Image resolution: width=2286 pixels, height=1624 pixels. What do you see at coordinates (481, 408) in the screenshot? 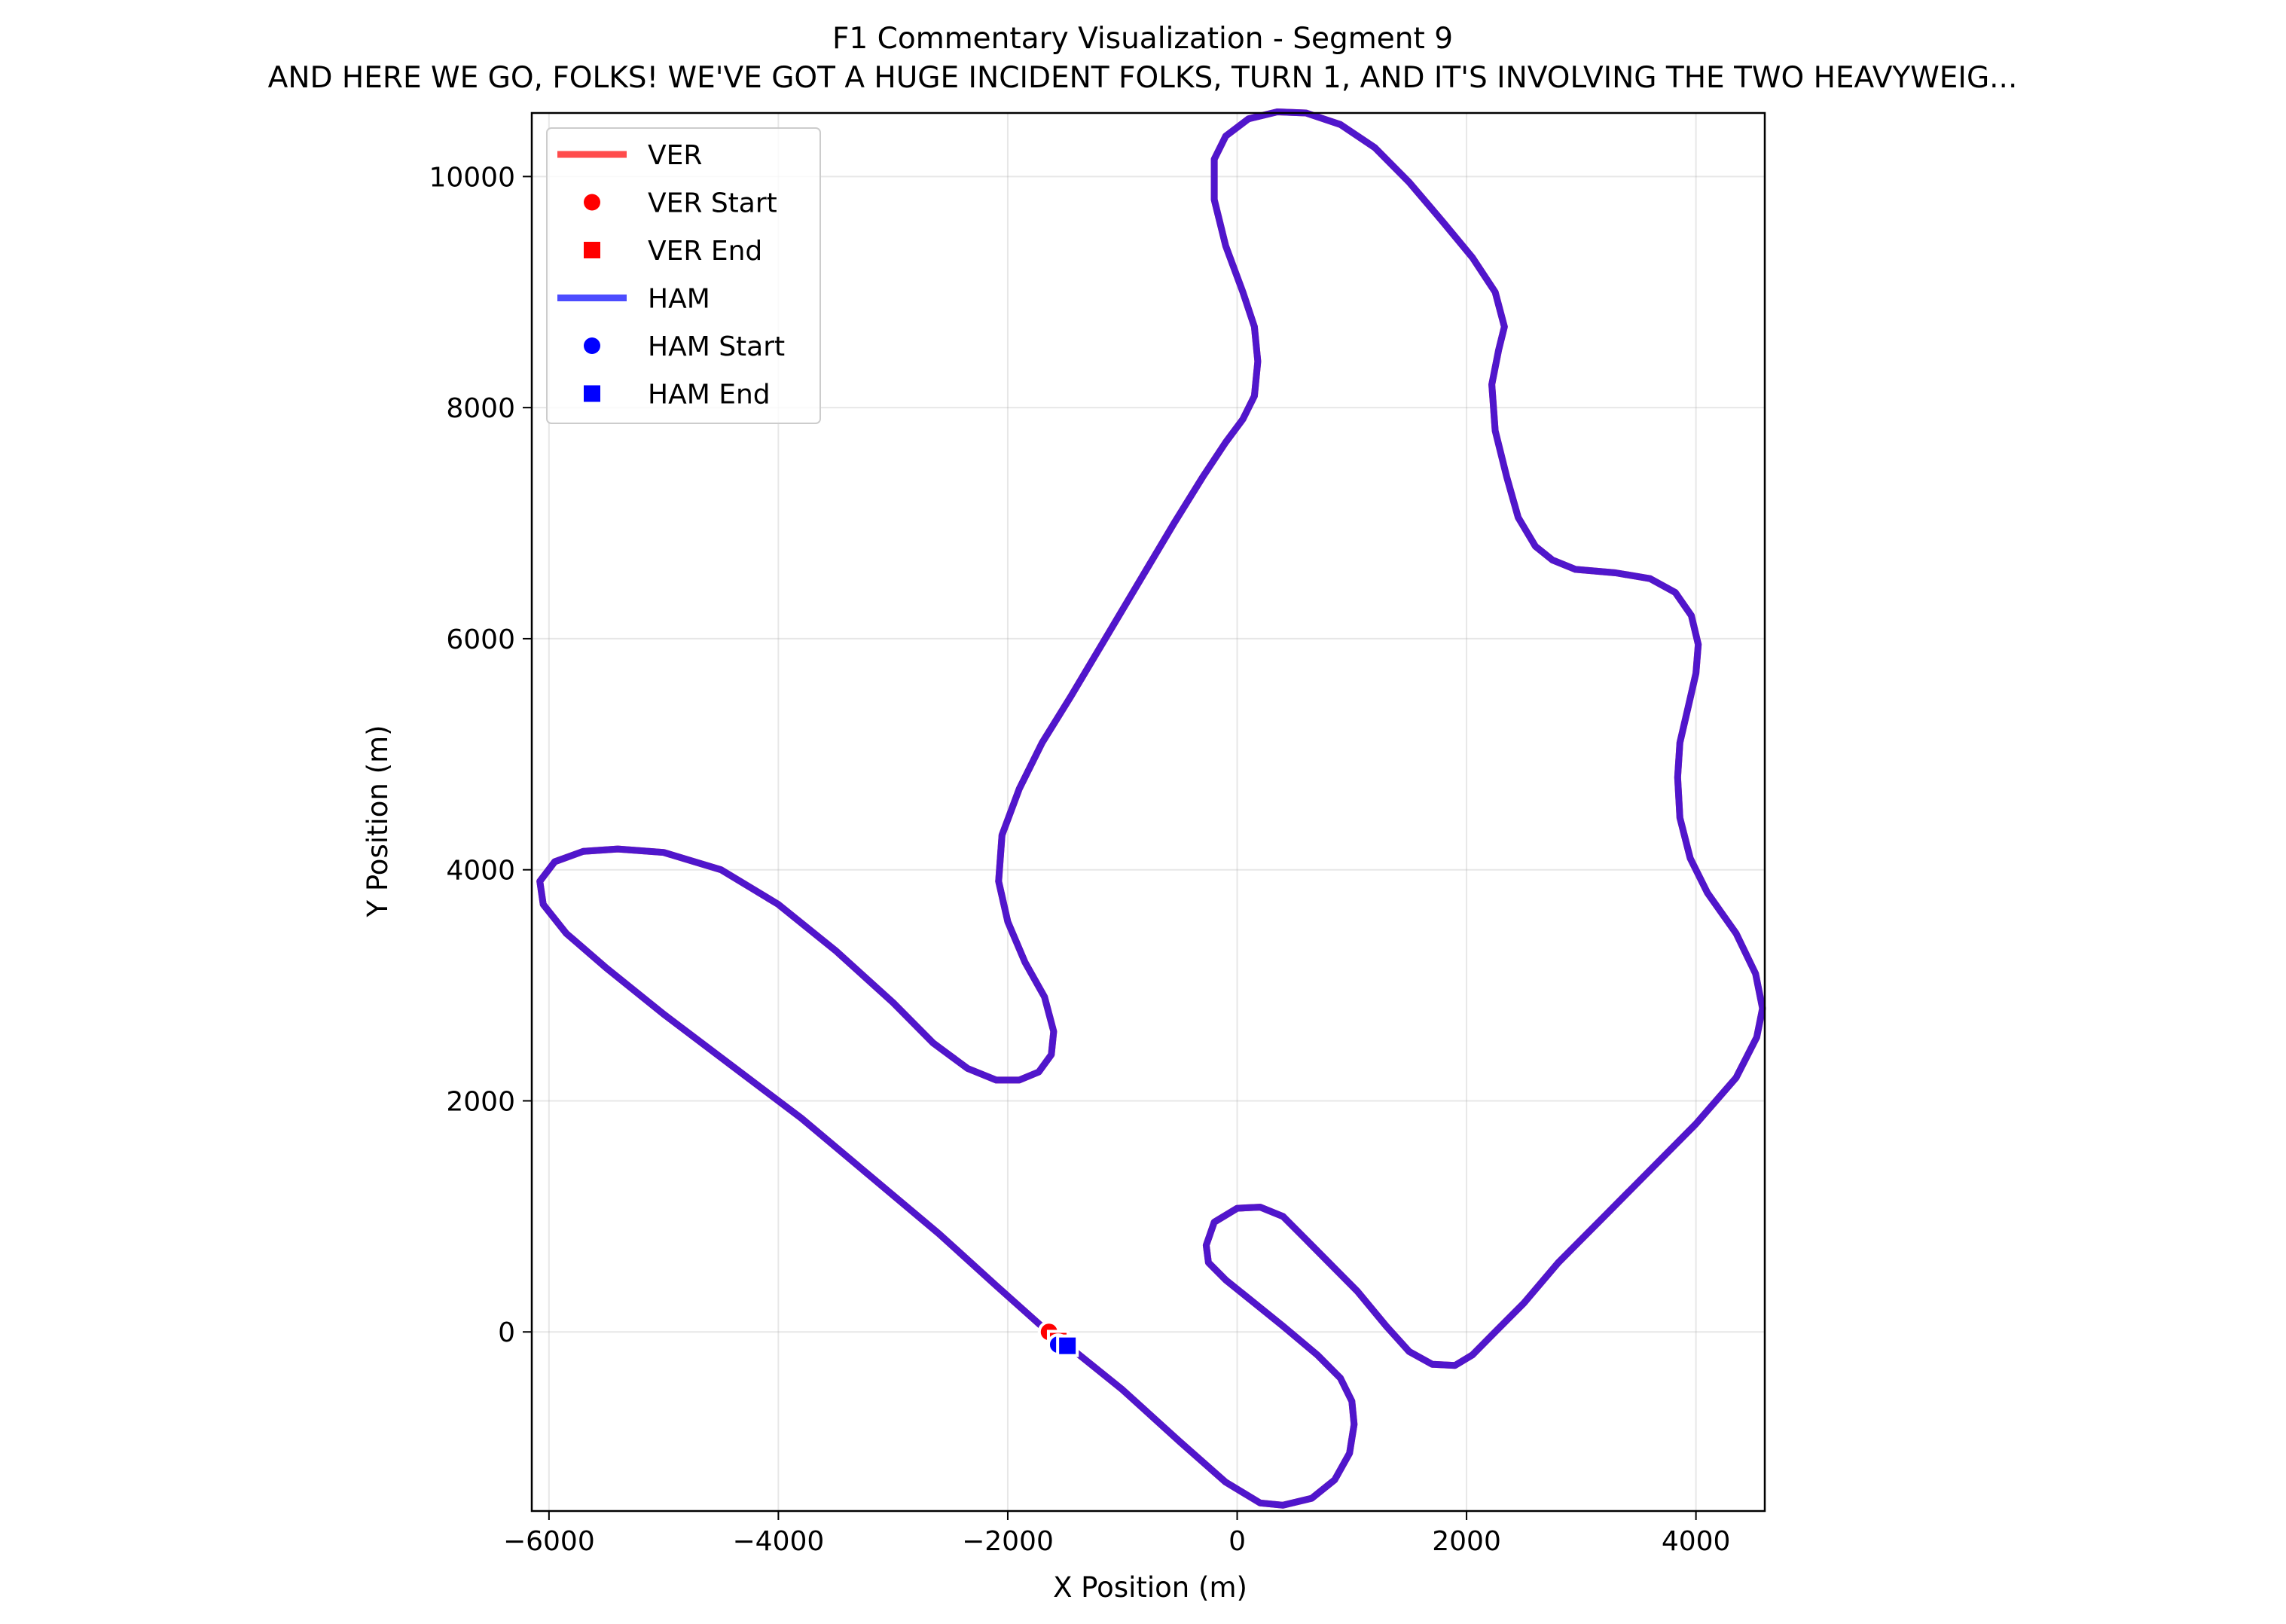
I see `y-tick-label: 8000` at bounding box center [481, 408].